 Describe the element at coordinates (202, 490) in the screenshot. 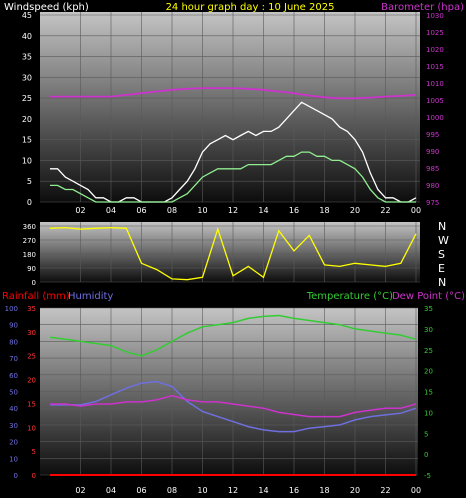

I see `temp-x-tick-label: 10` at that location.